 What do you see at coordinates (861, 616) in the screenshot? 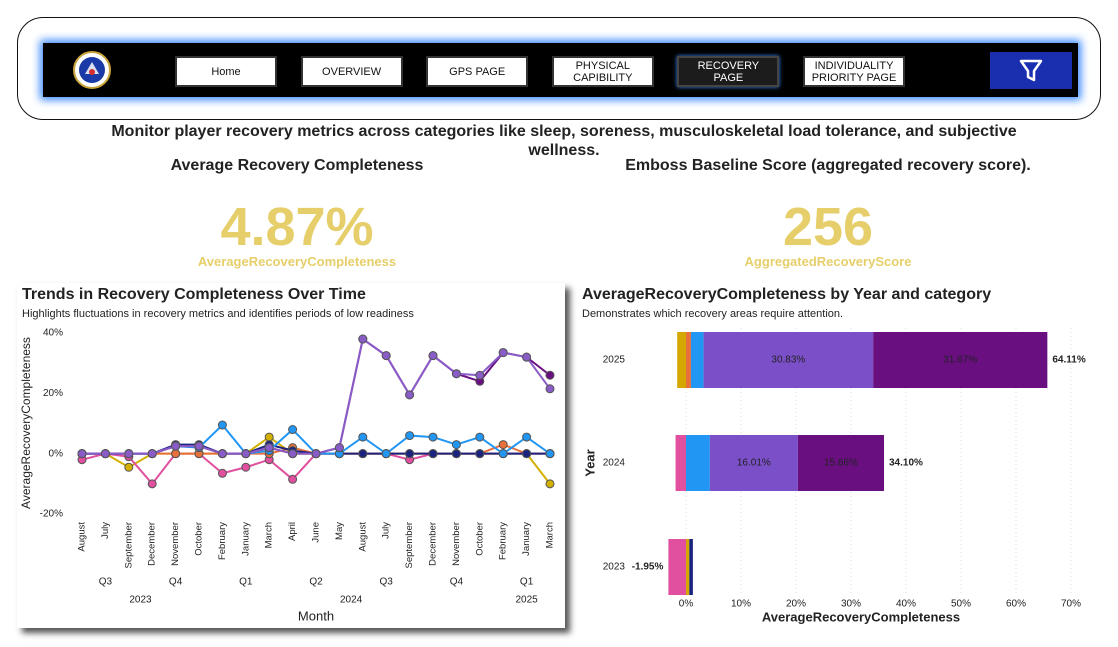
I see `x-axis-title: AverageRecoveryCompleteness` at bounding box center [861, 616].